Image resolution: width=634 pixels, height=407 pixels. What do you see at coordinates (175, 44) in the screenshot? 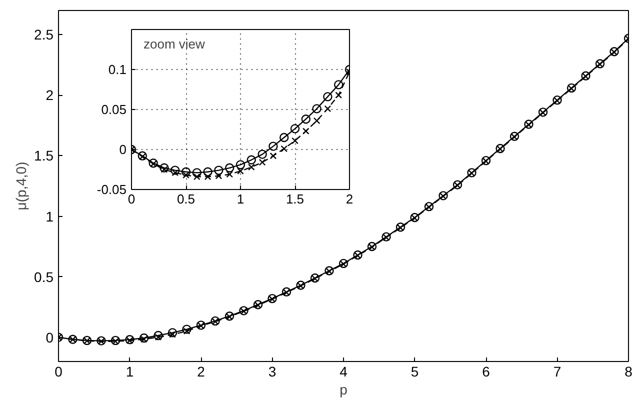
I see `annotation: zoom view` at bounding box center [175, 44].